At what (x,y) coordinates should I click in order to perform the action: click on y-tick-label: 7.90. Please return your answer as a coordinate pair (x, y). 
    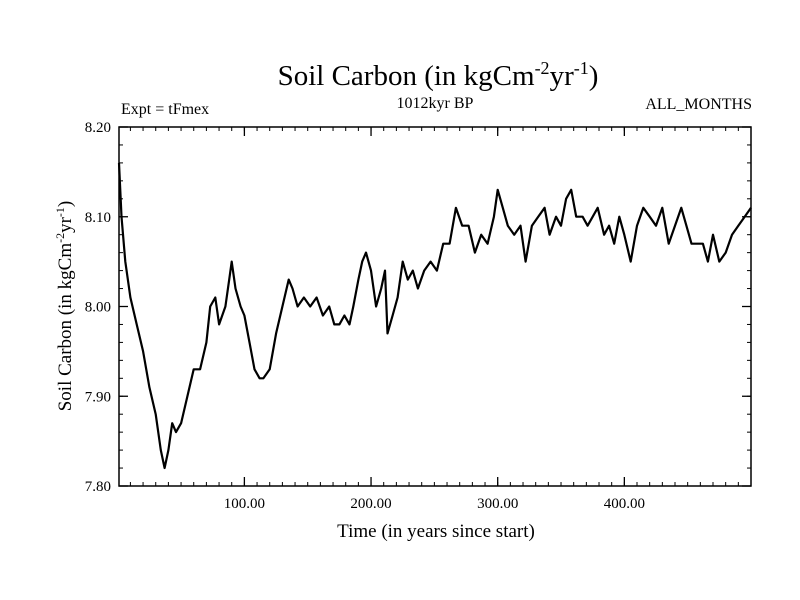
    Looking at the image, I should click on (98, 397).